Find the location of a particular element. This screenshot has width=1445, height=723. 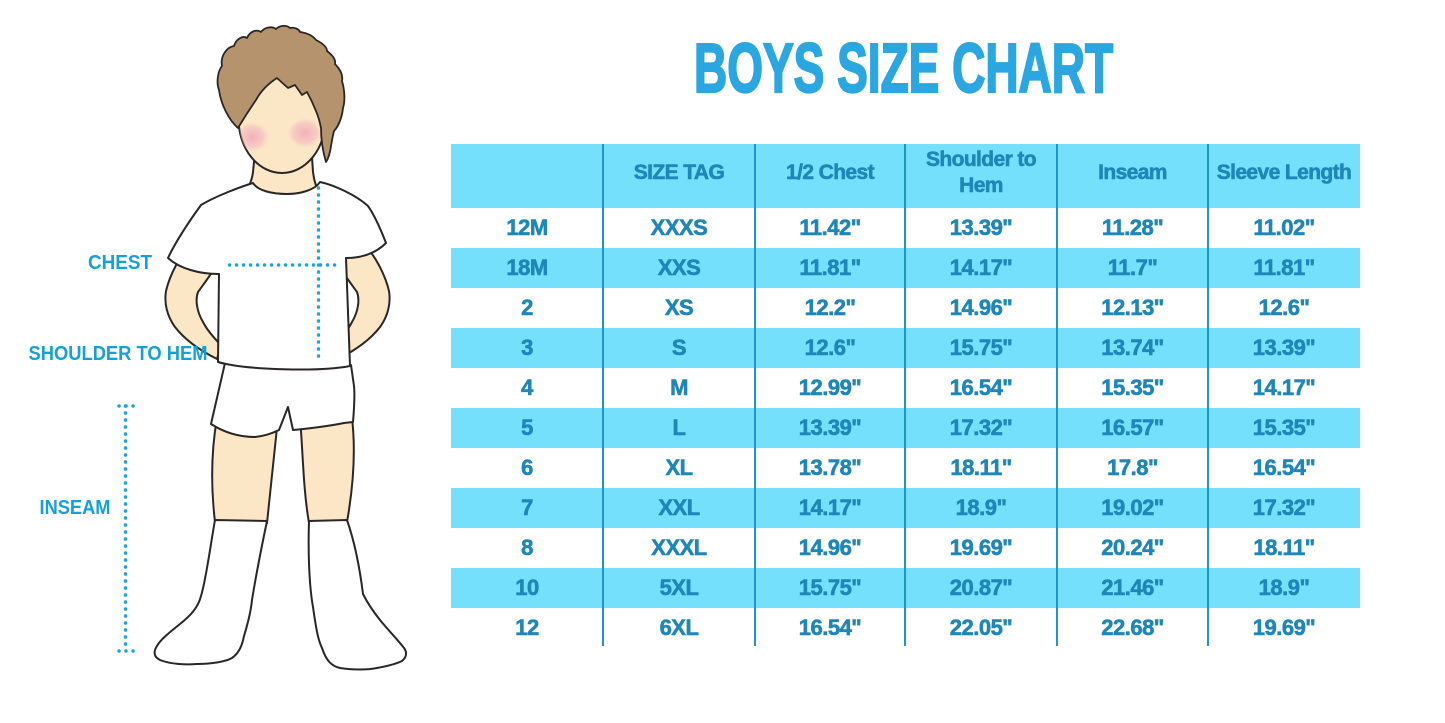

svg-text: SHOULDER TO HEM is located at coordinates (118, 354).